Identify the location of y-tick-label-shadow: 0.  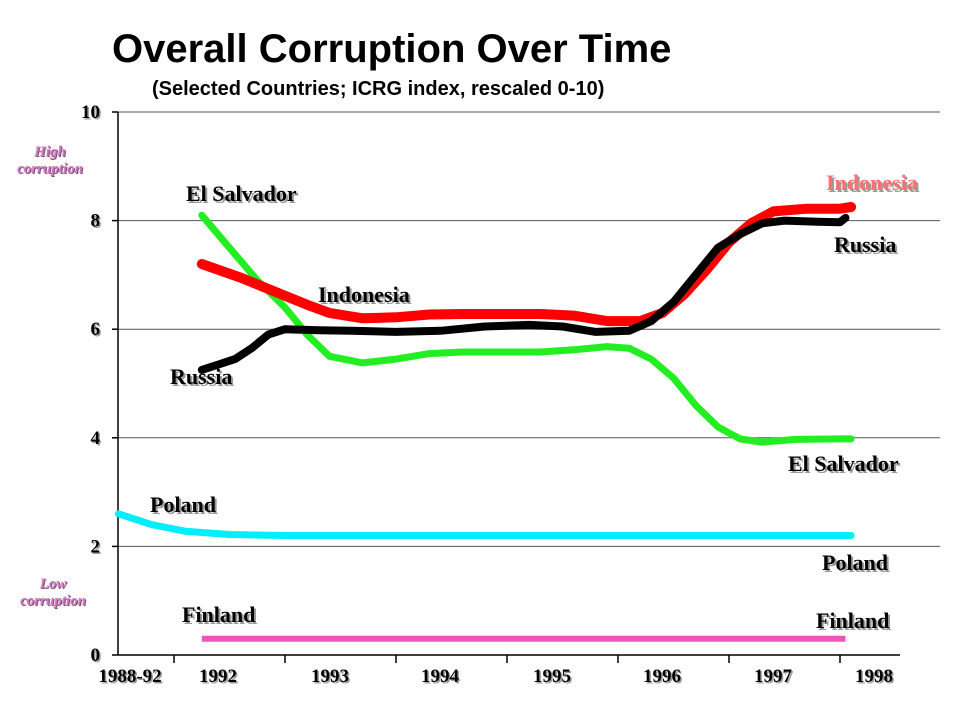
(97, 657).